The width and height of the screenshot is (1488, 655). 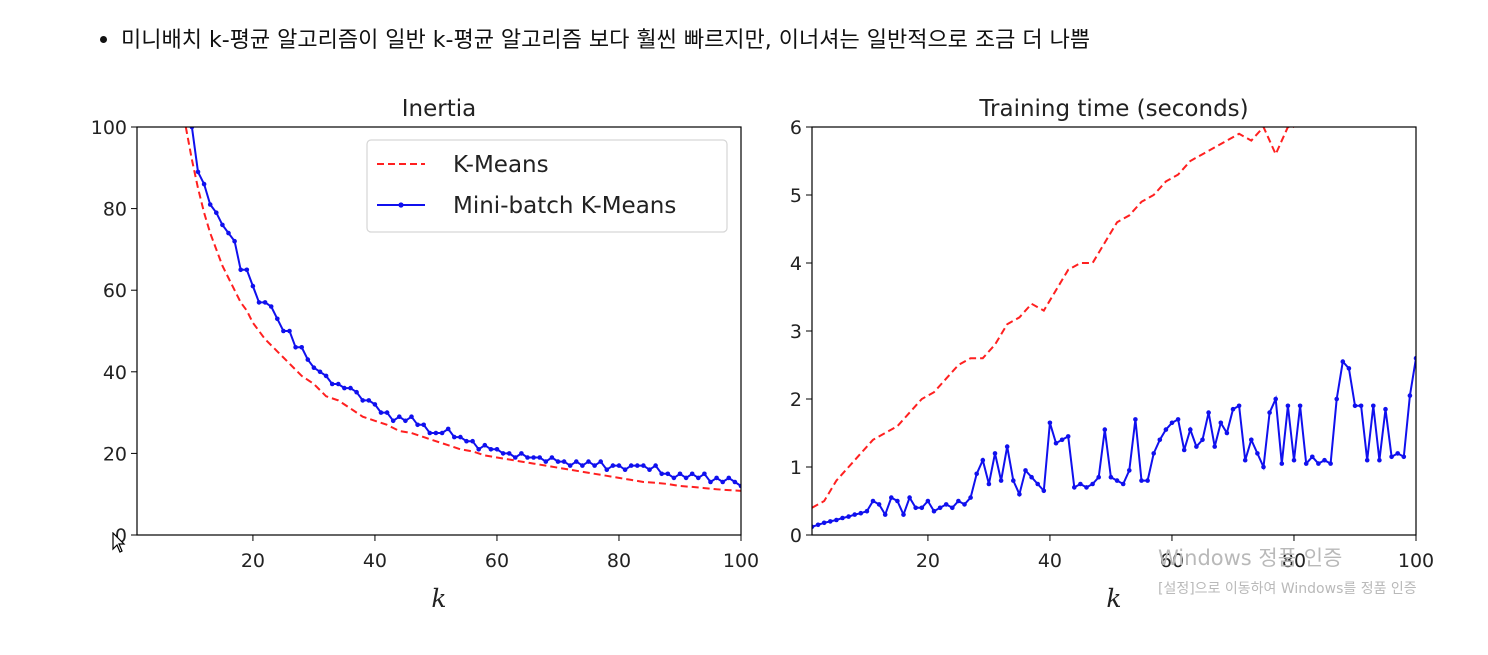 What do you see at coordinates (1250, 558) in the screenshot?
I see `windows-activation-watermark-title: Windows 정품 인증` at bounding box center [1250, 558].